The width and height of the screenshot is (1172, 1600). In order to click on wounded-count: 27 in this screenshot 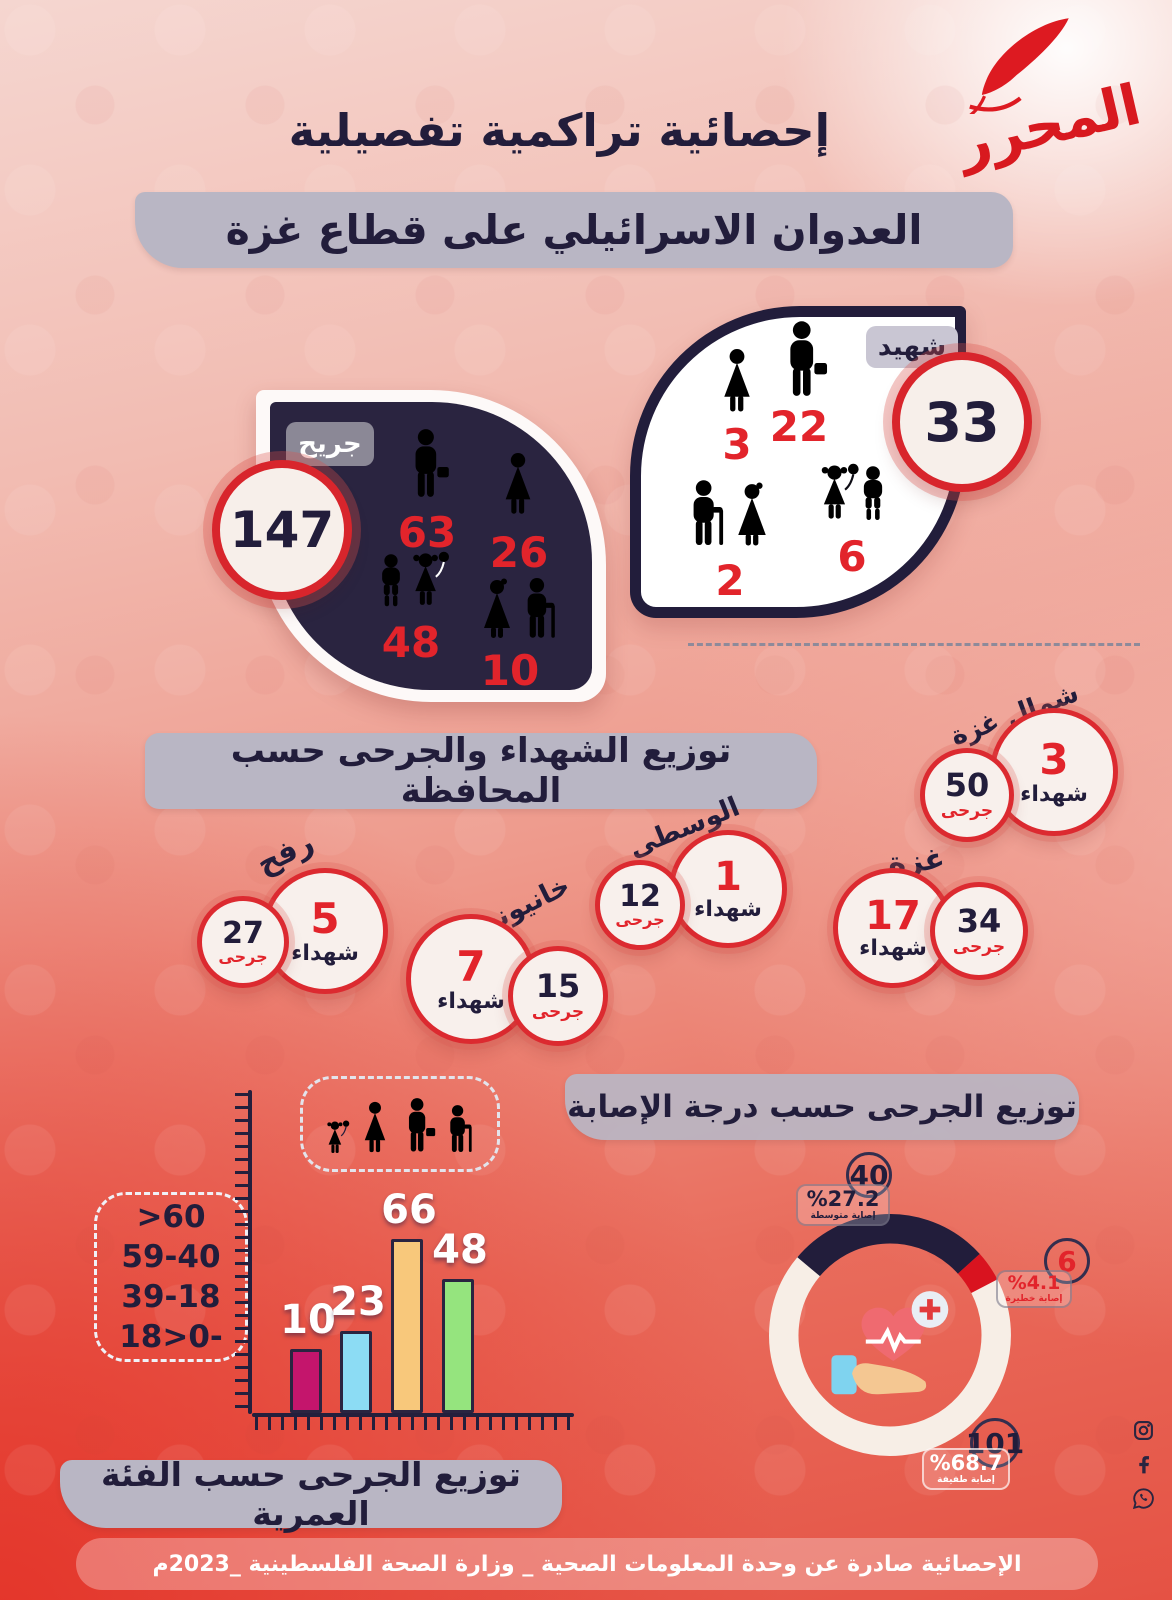, I will do `click(243, 933)`.